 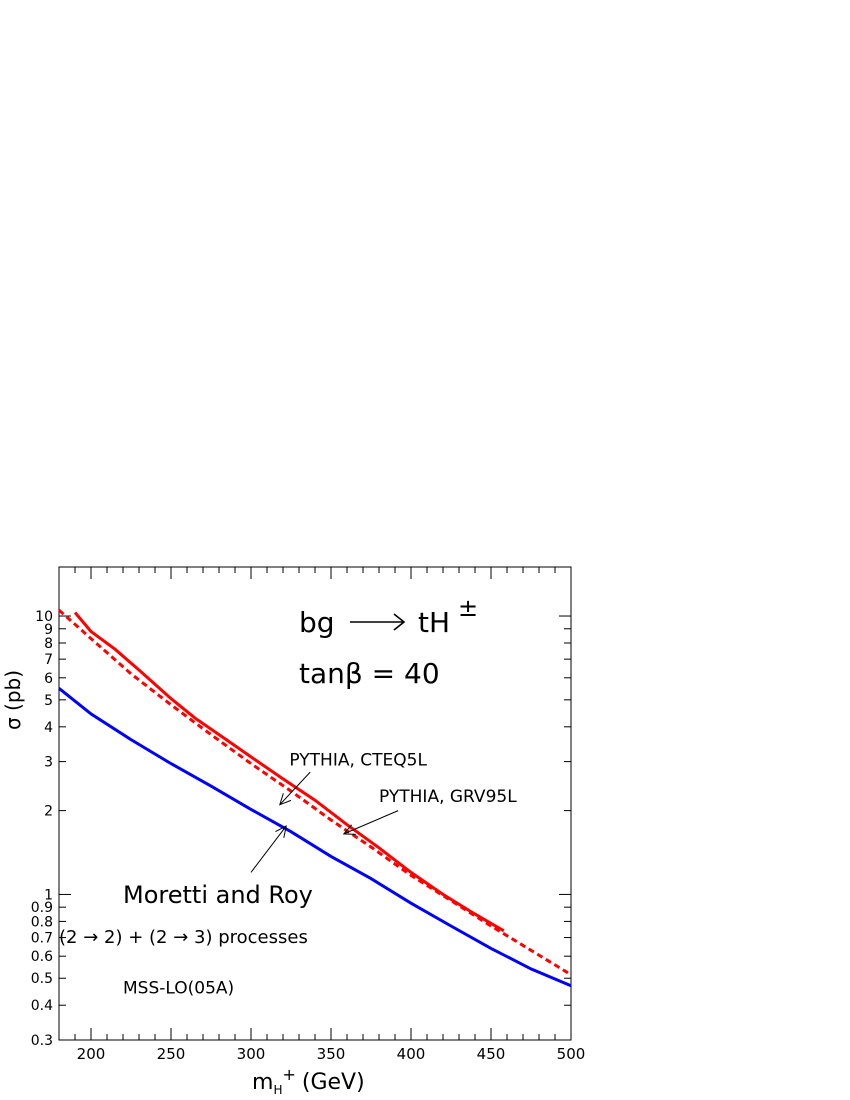 I want to click on annotation-arrows, so click(x=324, y=822).